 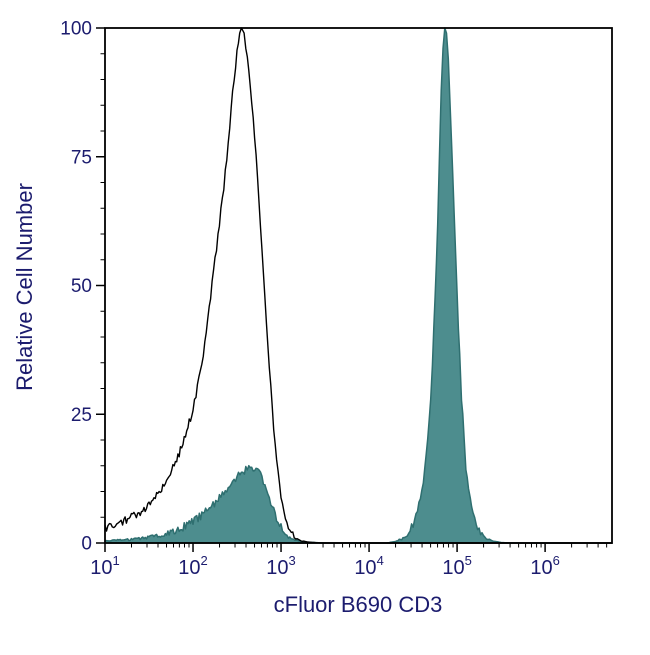 What do you see at coordinates (368, 566) in the screenshot?
I see `x-tick-label: 10⁴` at bounding box center [368, 566].